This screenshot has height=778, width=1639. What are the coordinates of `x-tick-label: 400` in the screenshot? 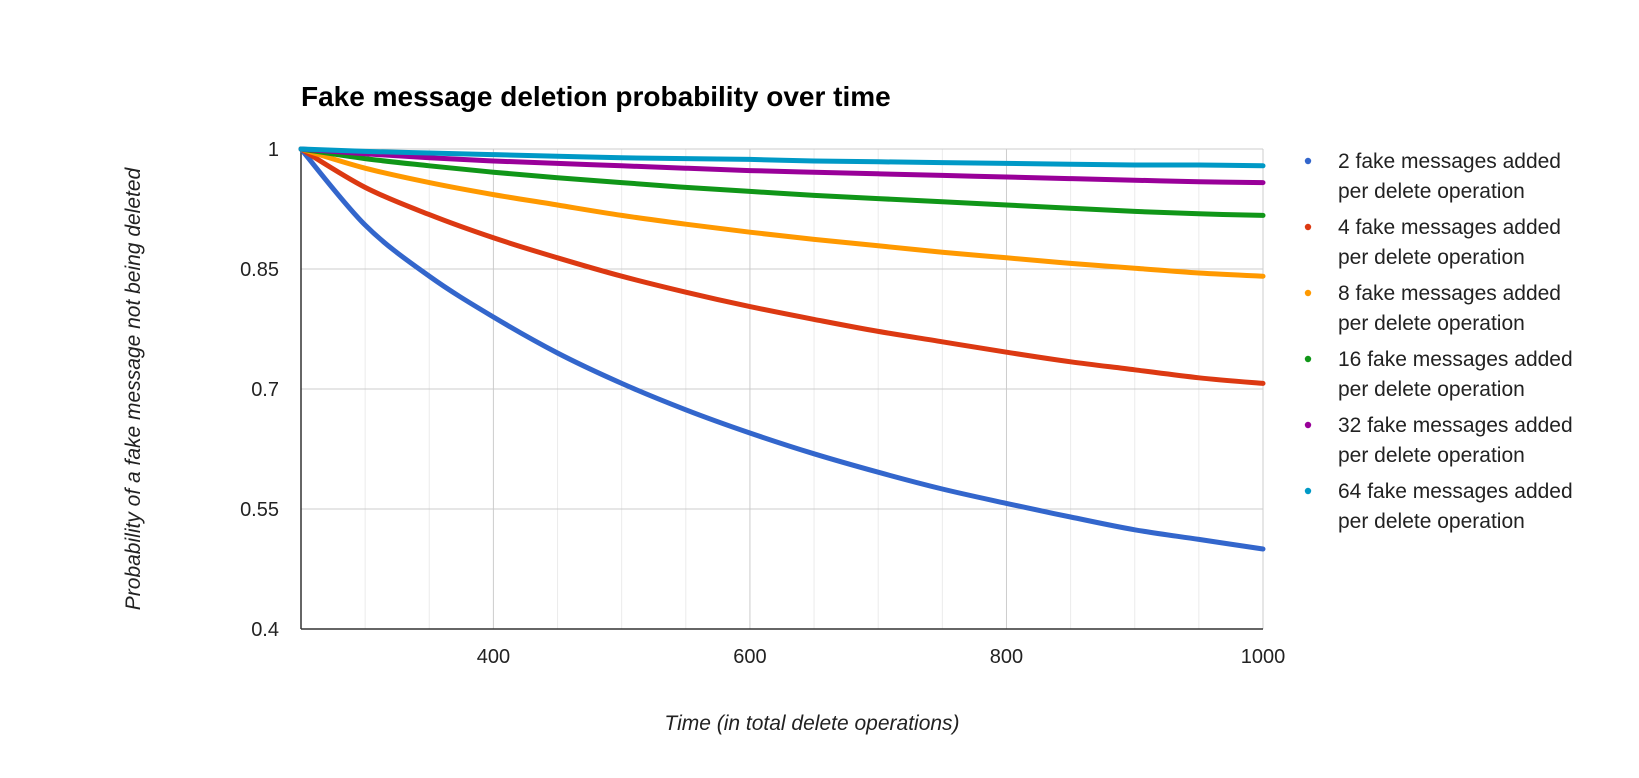 It's located at (493, 657).